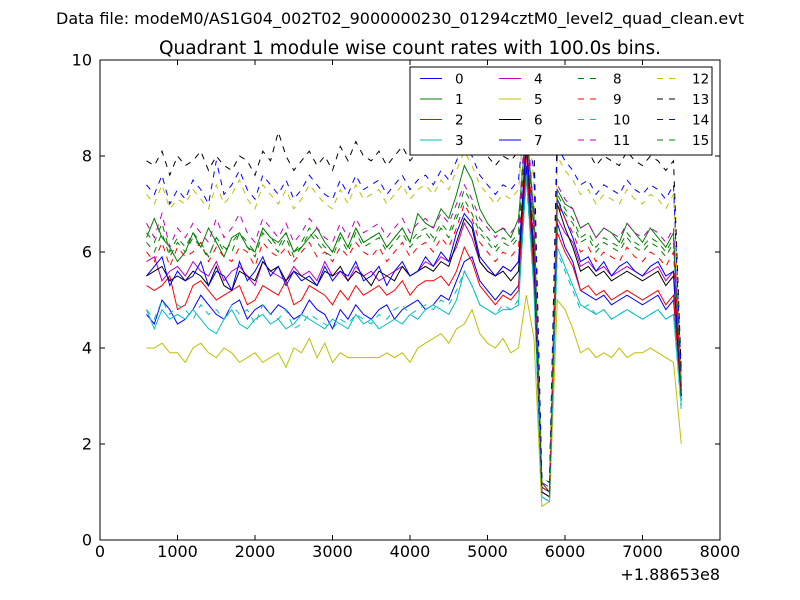 The image size is (800, 600). I want to click on x-tick-label: 3000, so click(332, 551).